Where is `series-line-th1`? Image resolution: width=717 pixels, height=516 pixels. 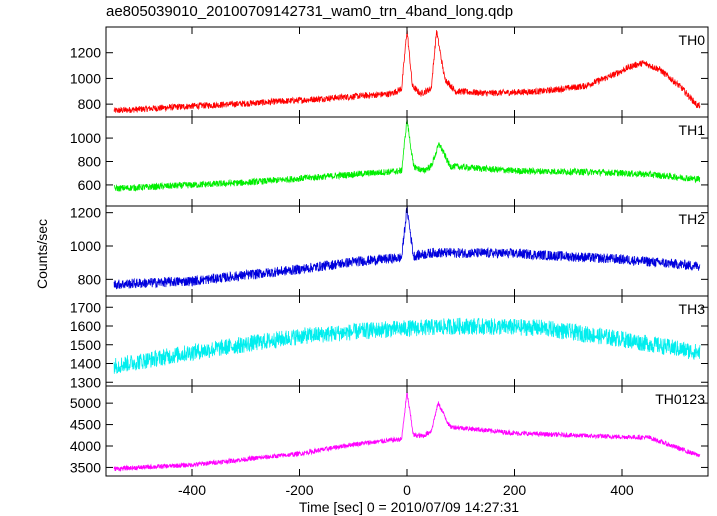 series-line-th1 is located at coordinates (407, 155).